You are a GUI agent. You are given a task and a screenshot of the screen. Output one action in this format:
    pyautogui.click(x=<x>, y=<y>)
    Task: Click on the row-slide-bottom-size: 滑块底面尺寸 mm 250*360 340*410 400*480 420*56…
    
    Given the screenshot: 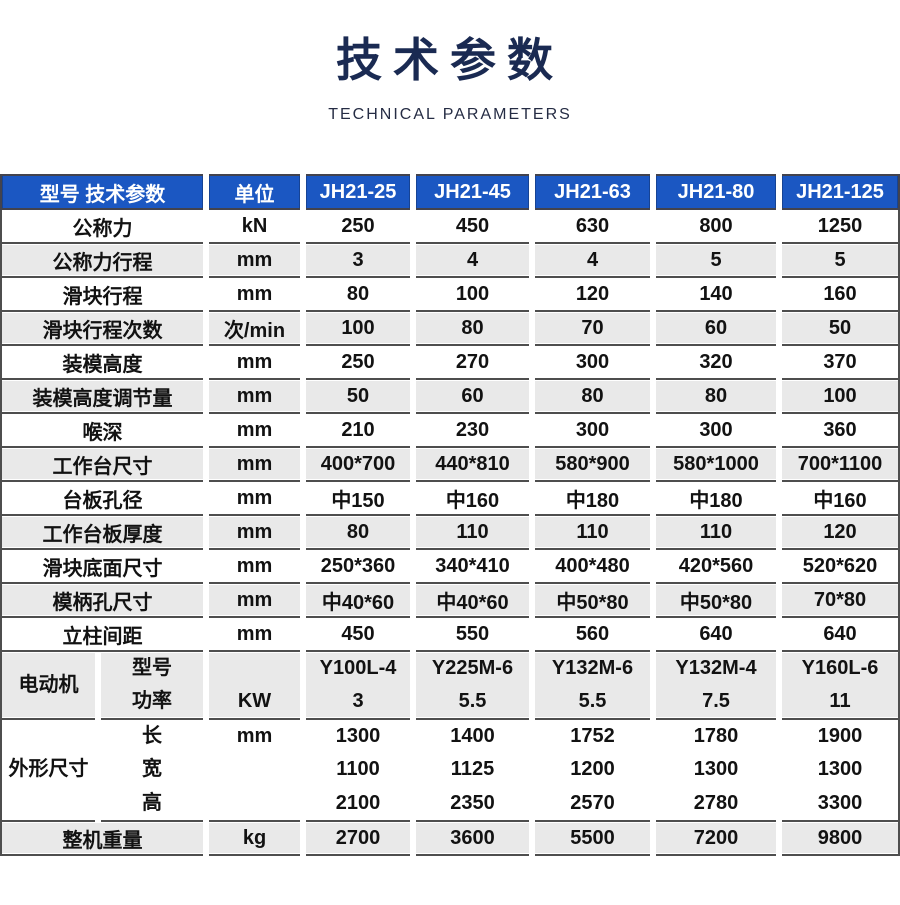 What is the action you would take?
    pyautogui.click(x=450, y=567)
    